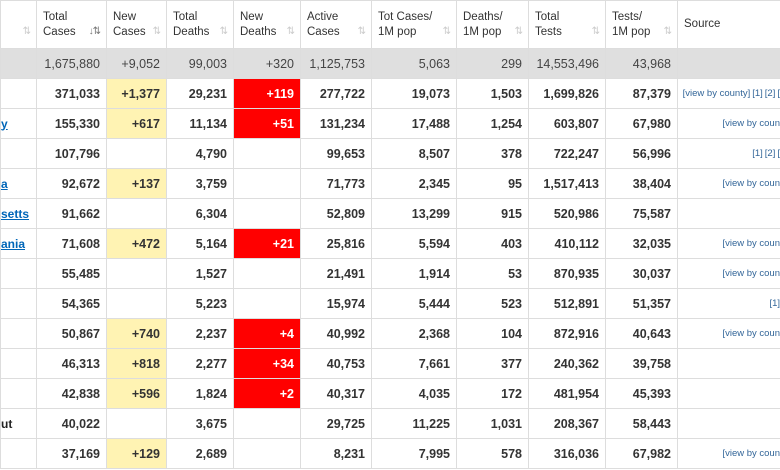 The image size is (780, 470). Describe the element at coordinates (414, 363) in the screenshot. I see `cell-cases-per-m: 7,661` at that location.